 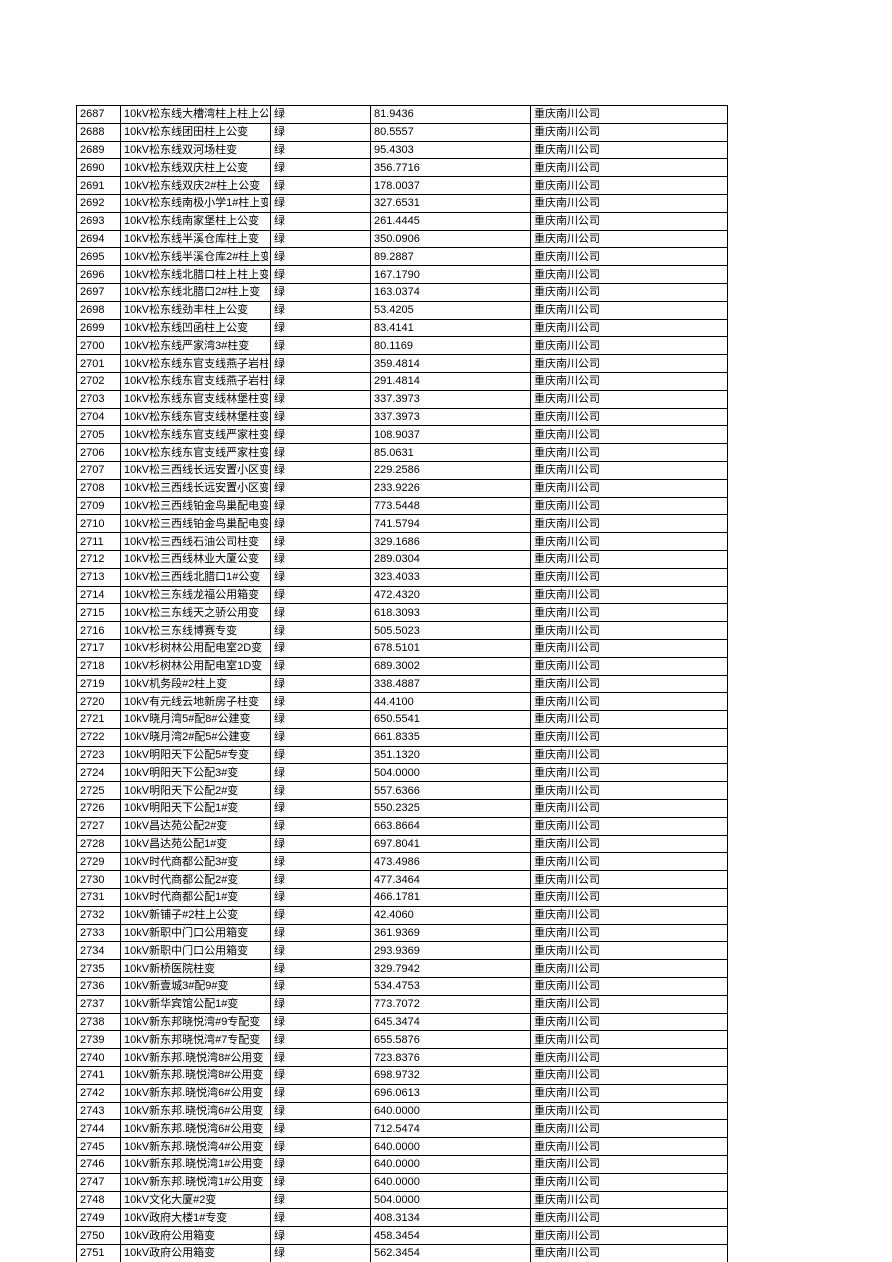 I want to click on table-row: 2743 10kV新东邦.晓悦湾6#公用变绿 640.0000 重庆南川公司, so click(x=402, y=1111).